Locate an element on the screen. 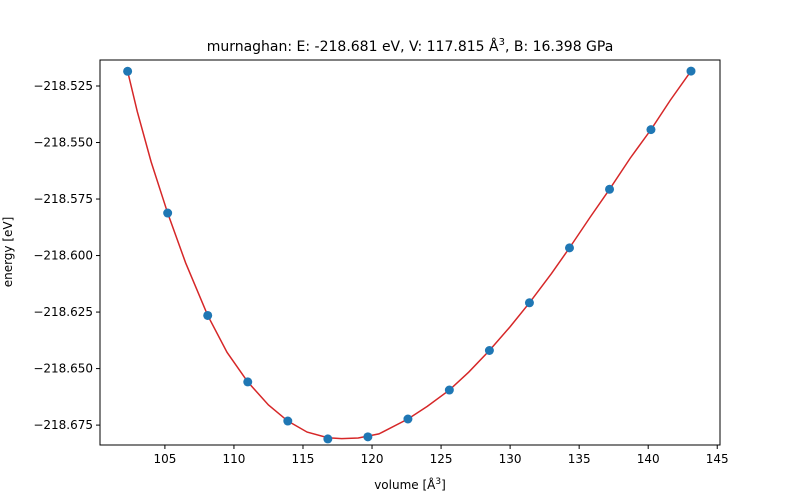  y-tick-label: −218.575 is located at coordinates (63, 199).